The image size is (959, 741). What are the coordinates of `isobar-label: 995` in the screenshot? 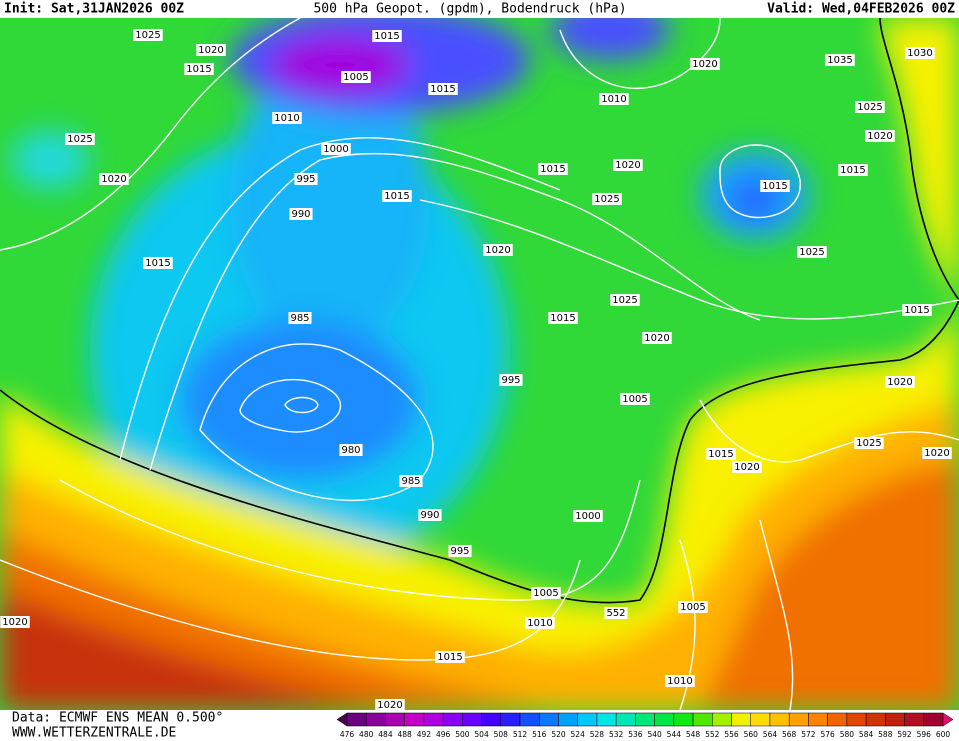 It's located at (511, 380).